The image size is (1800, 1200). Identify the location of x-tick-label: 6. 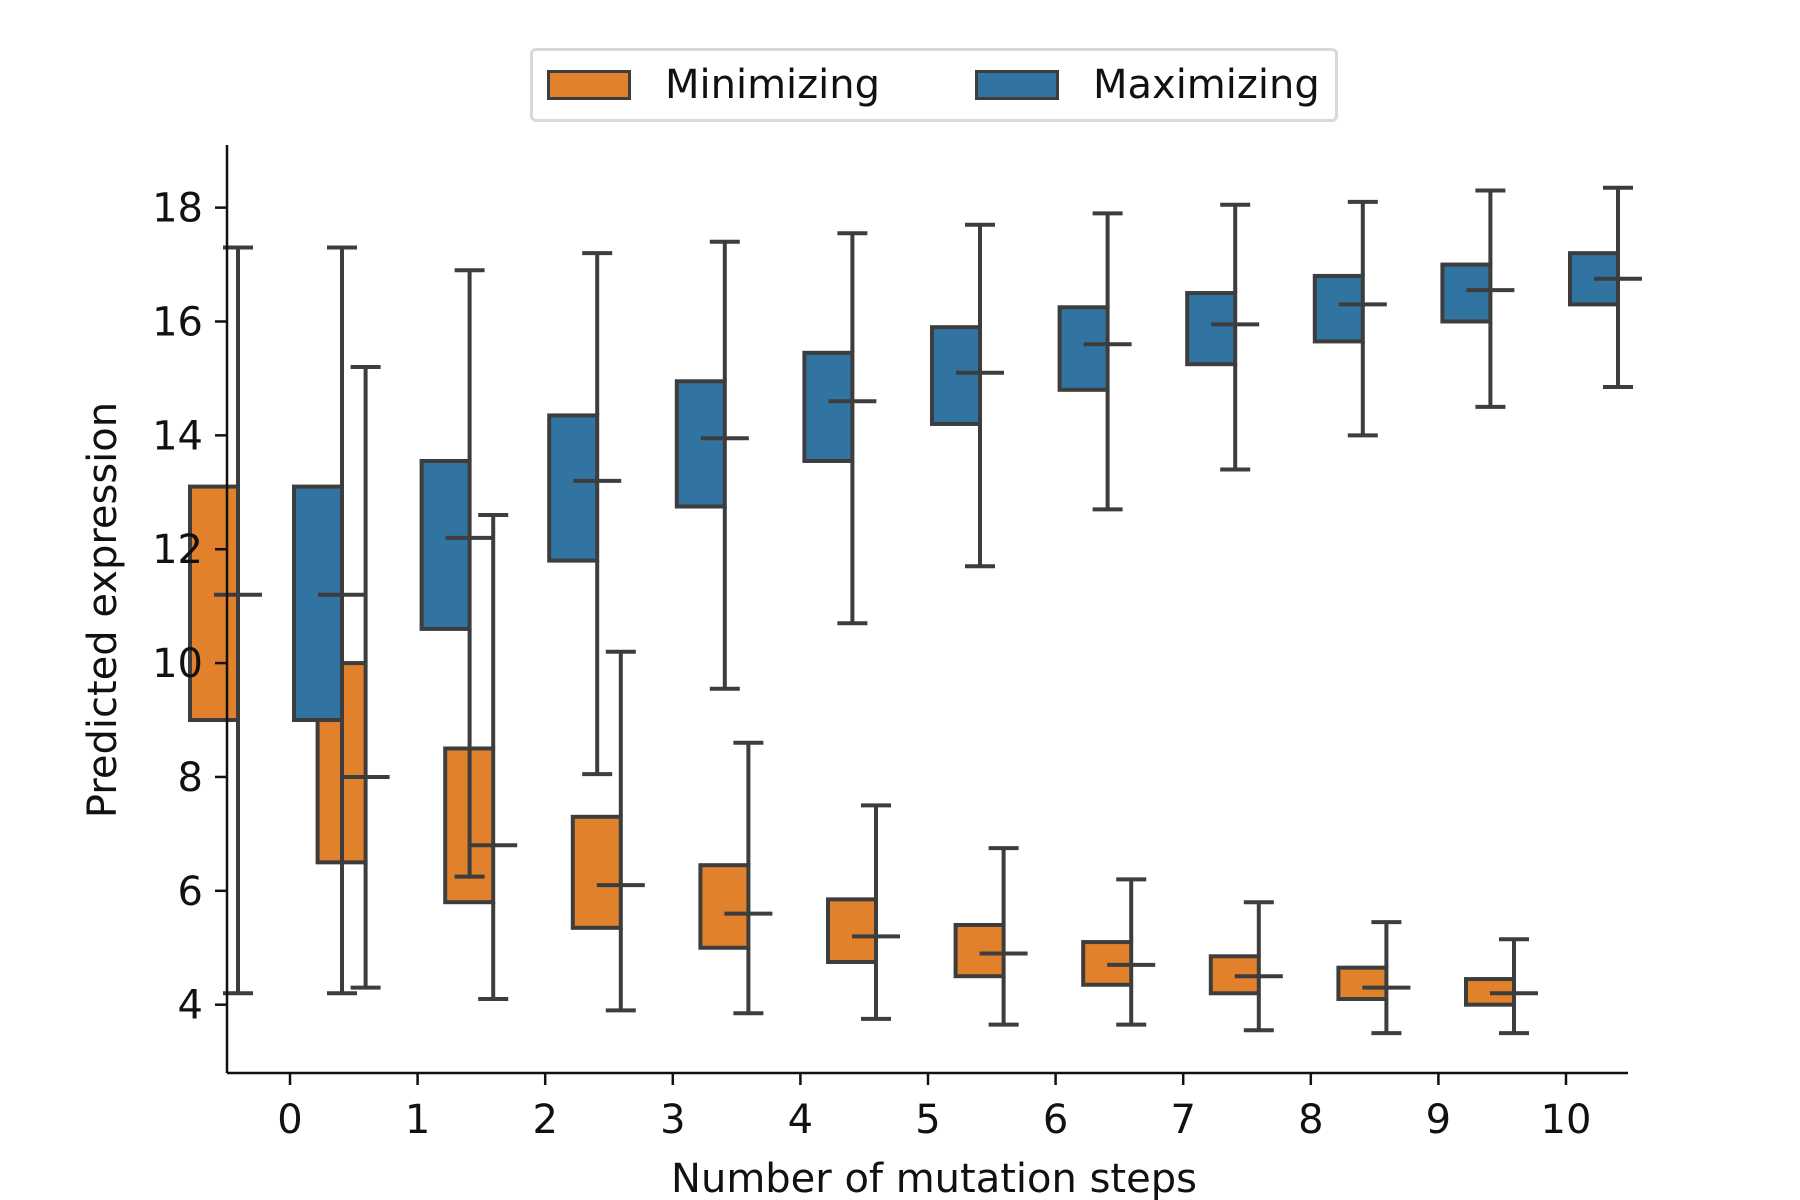
(1055, 1120).